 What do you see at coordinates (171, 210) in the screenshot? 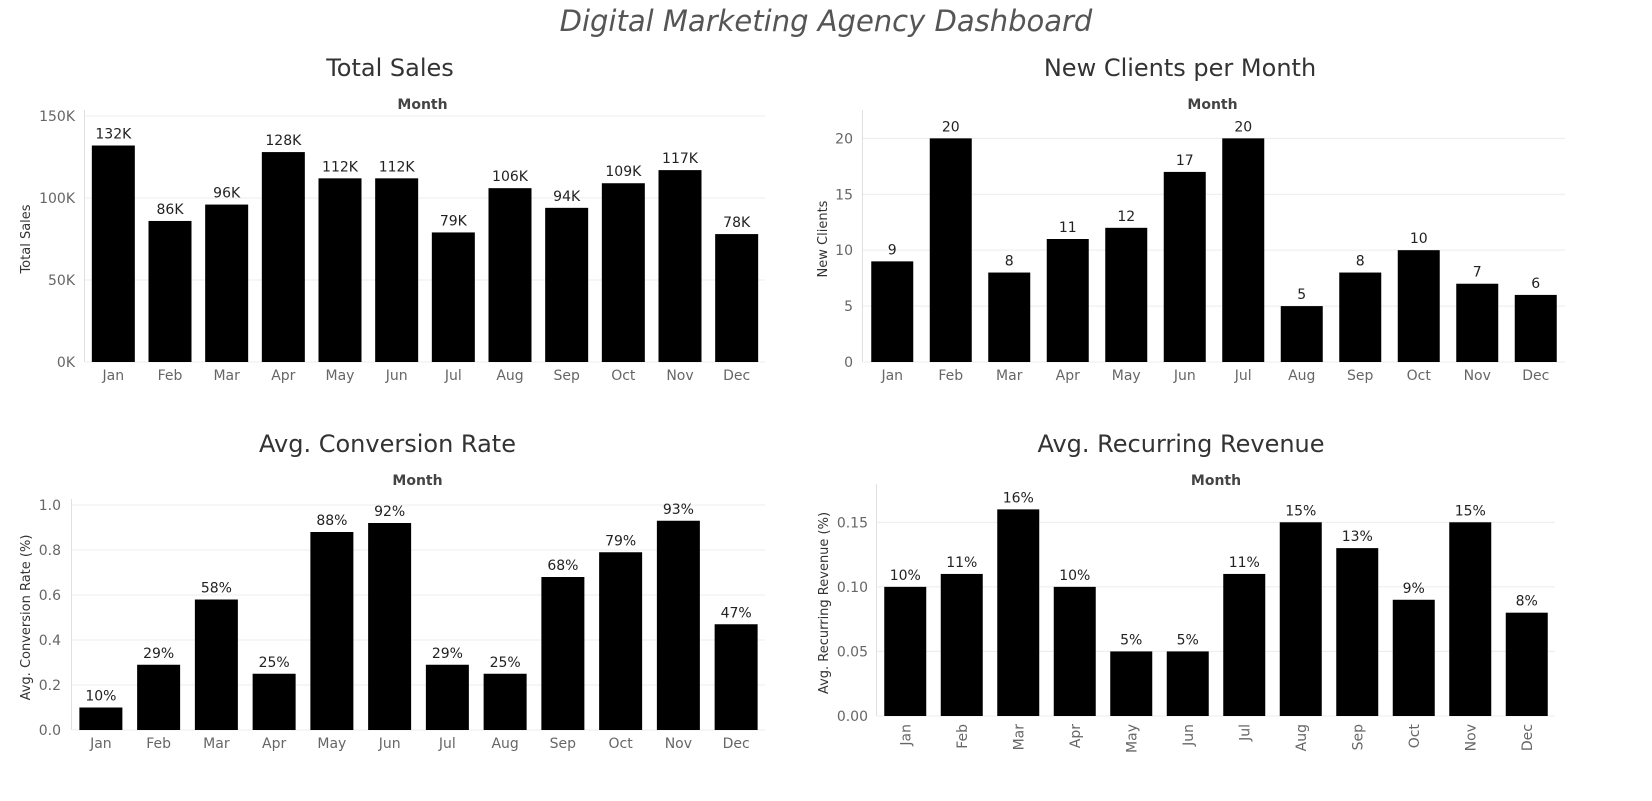
I see `total-sales-value-label: 86K` at bounding box center [171, 210].